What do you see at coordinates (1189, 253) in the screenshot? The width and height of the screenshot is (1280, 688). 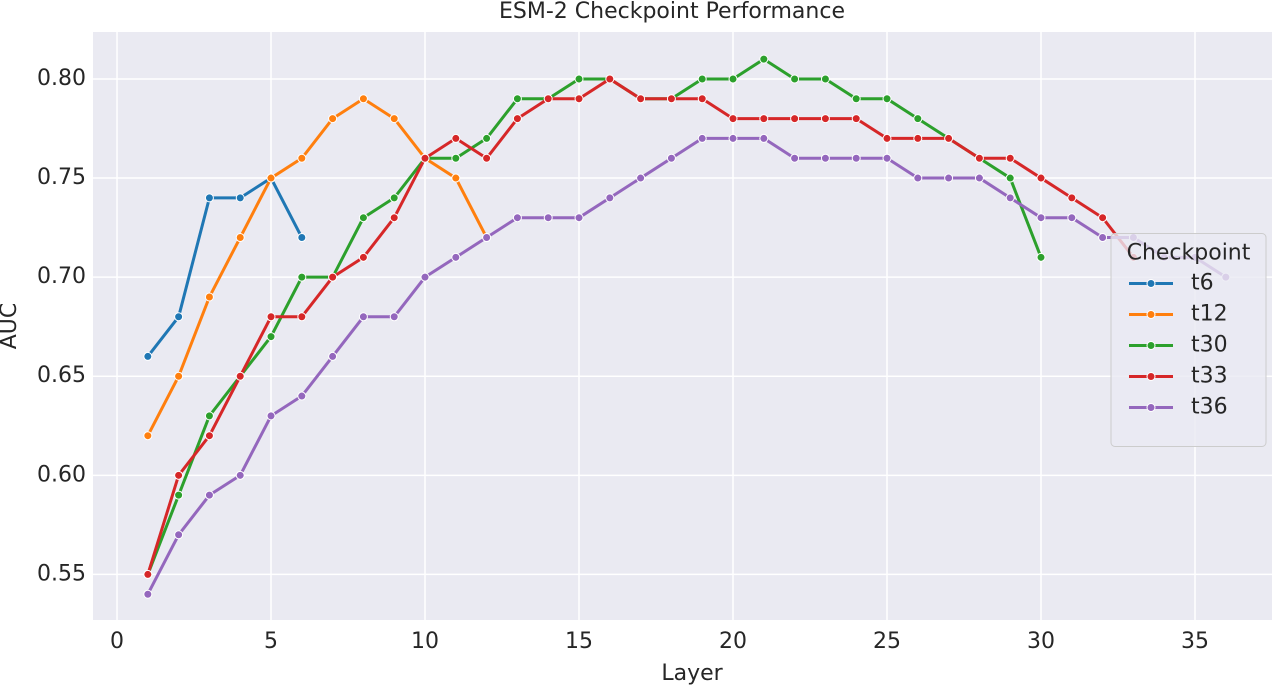 I see `legend-title: Checkpoint` at bounding box center [1189, 253].